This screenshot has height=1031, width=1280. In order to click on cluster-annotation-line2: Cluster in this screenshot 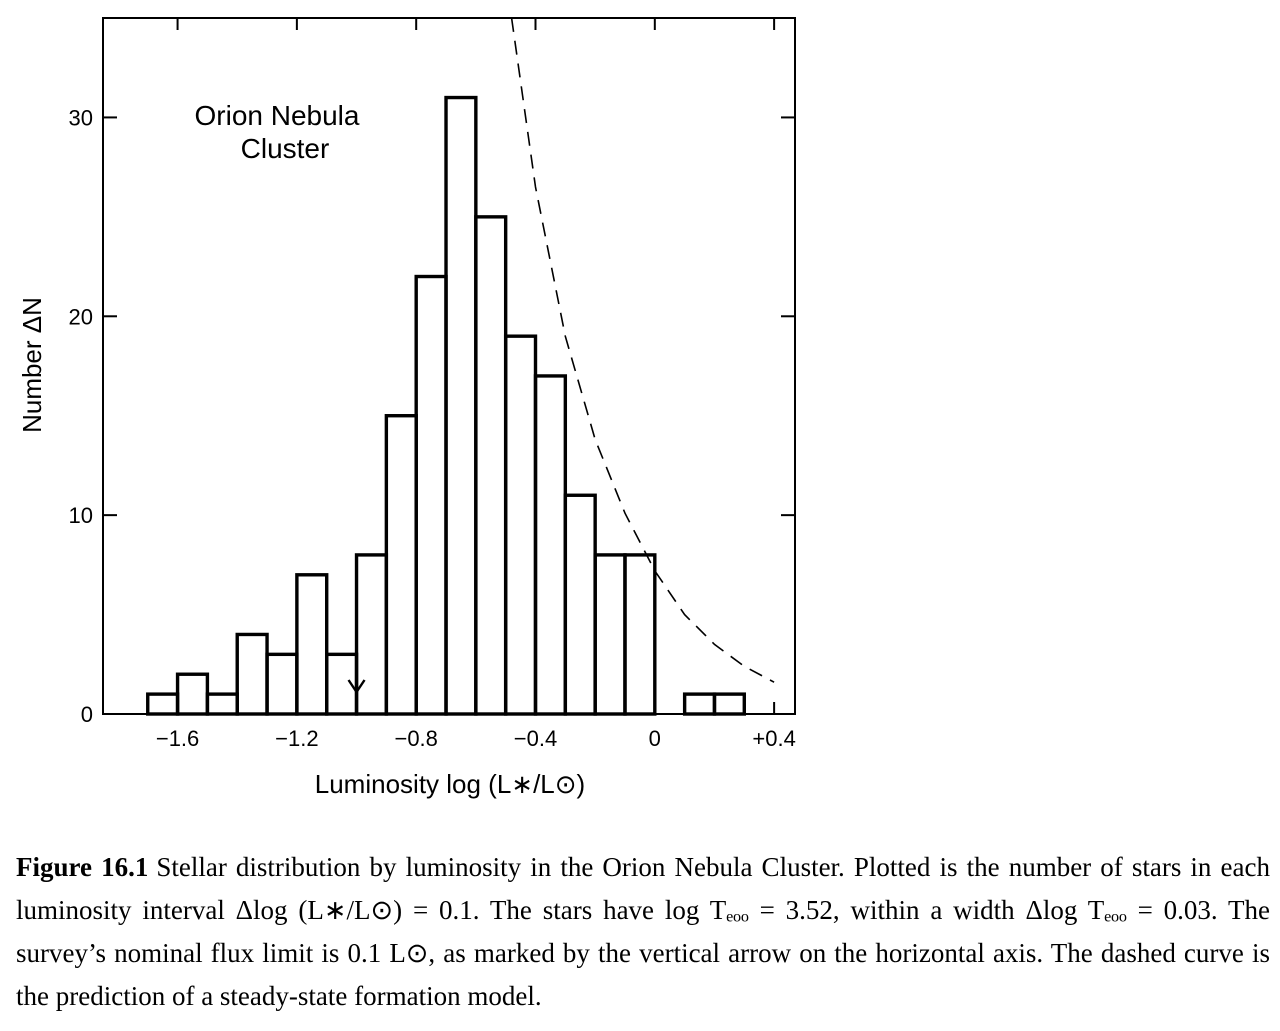, I will do `click(285, 148)`.